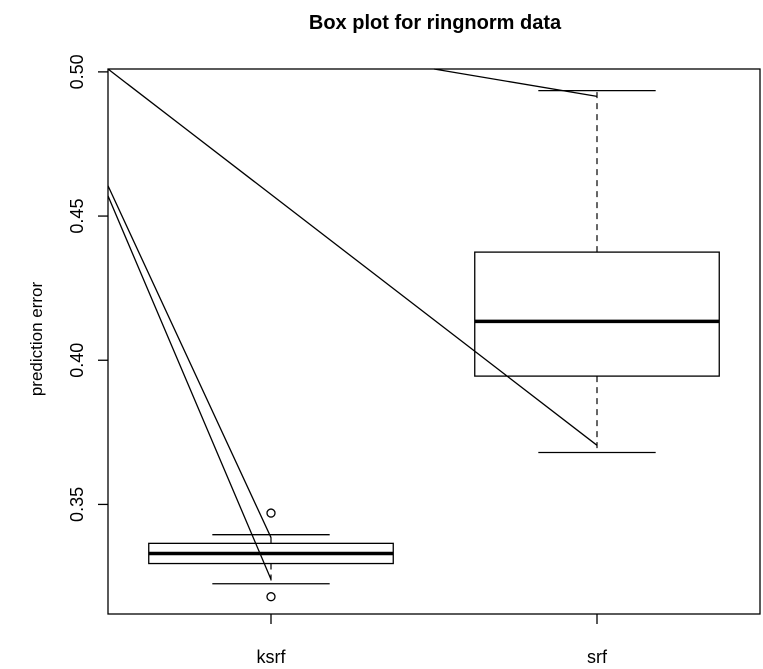 The image size is (763, 669). Describe the element at coordinates (432, 640) in the screenshot. I see `x-axis: ksrf srf` at that location.